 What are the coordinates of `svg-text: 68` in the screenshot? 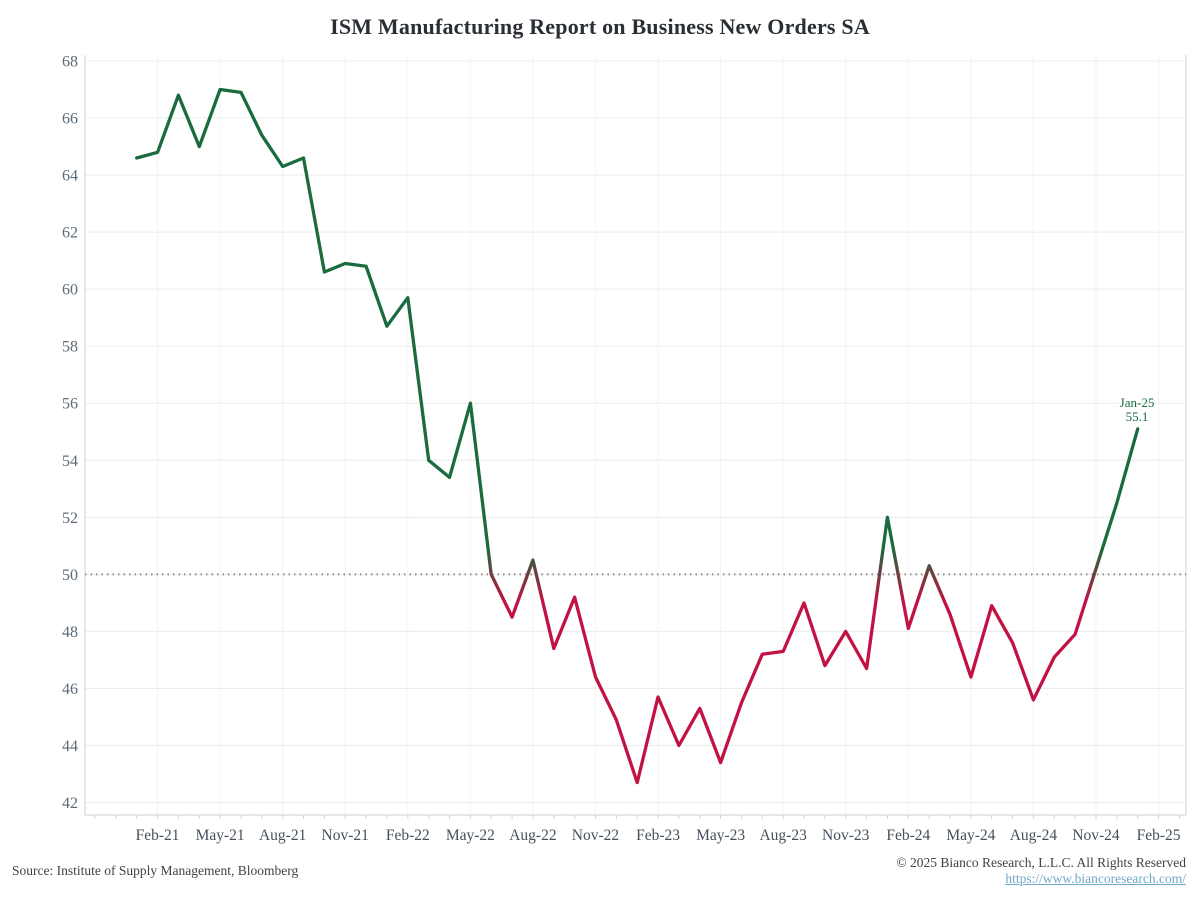 It's located at (70, 62).